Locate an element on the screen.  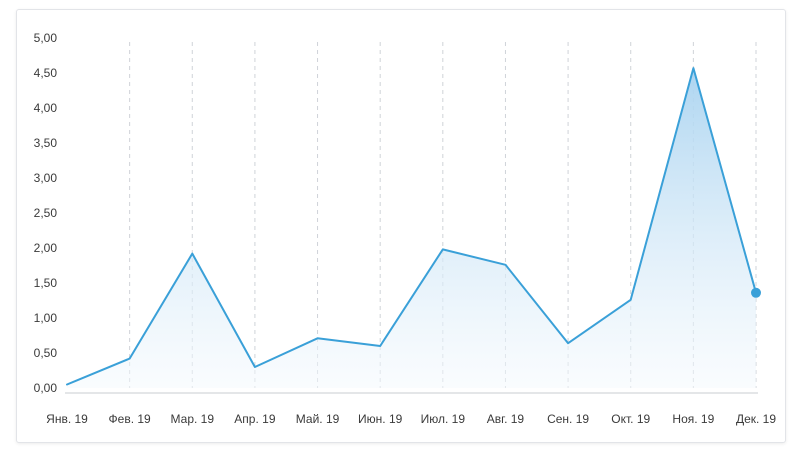
x-tick-label: Июл. 19 is located at coordinates (443, 419).